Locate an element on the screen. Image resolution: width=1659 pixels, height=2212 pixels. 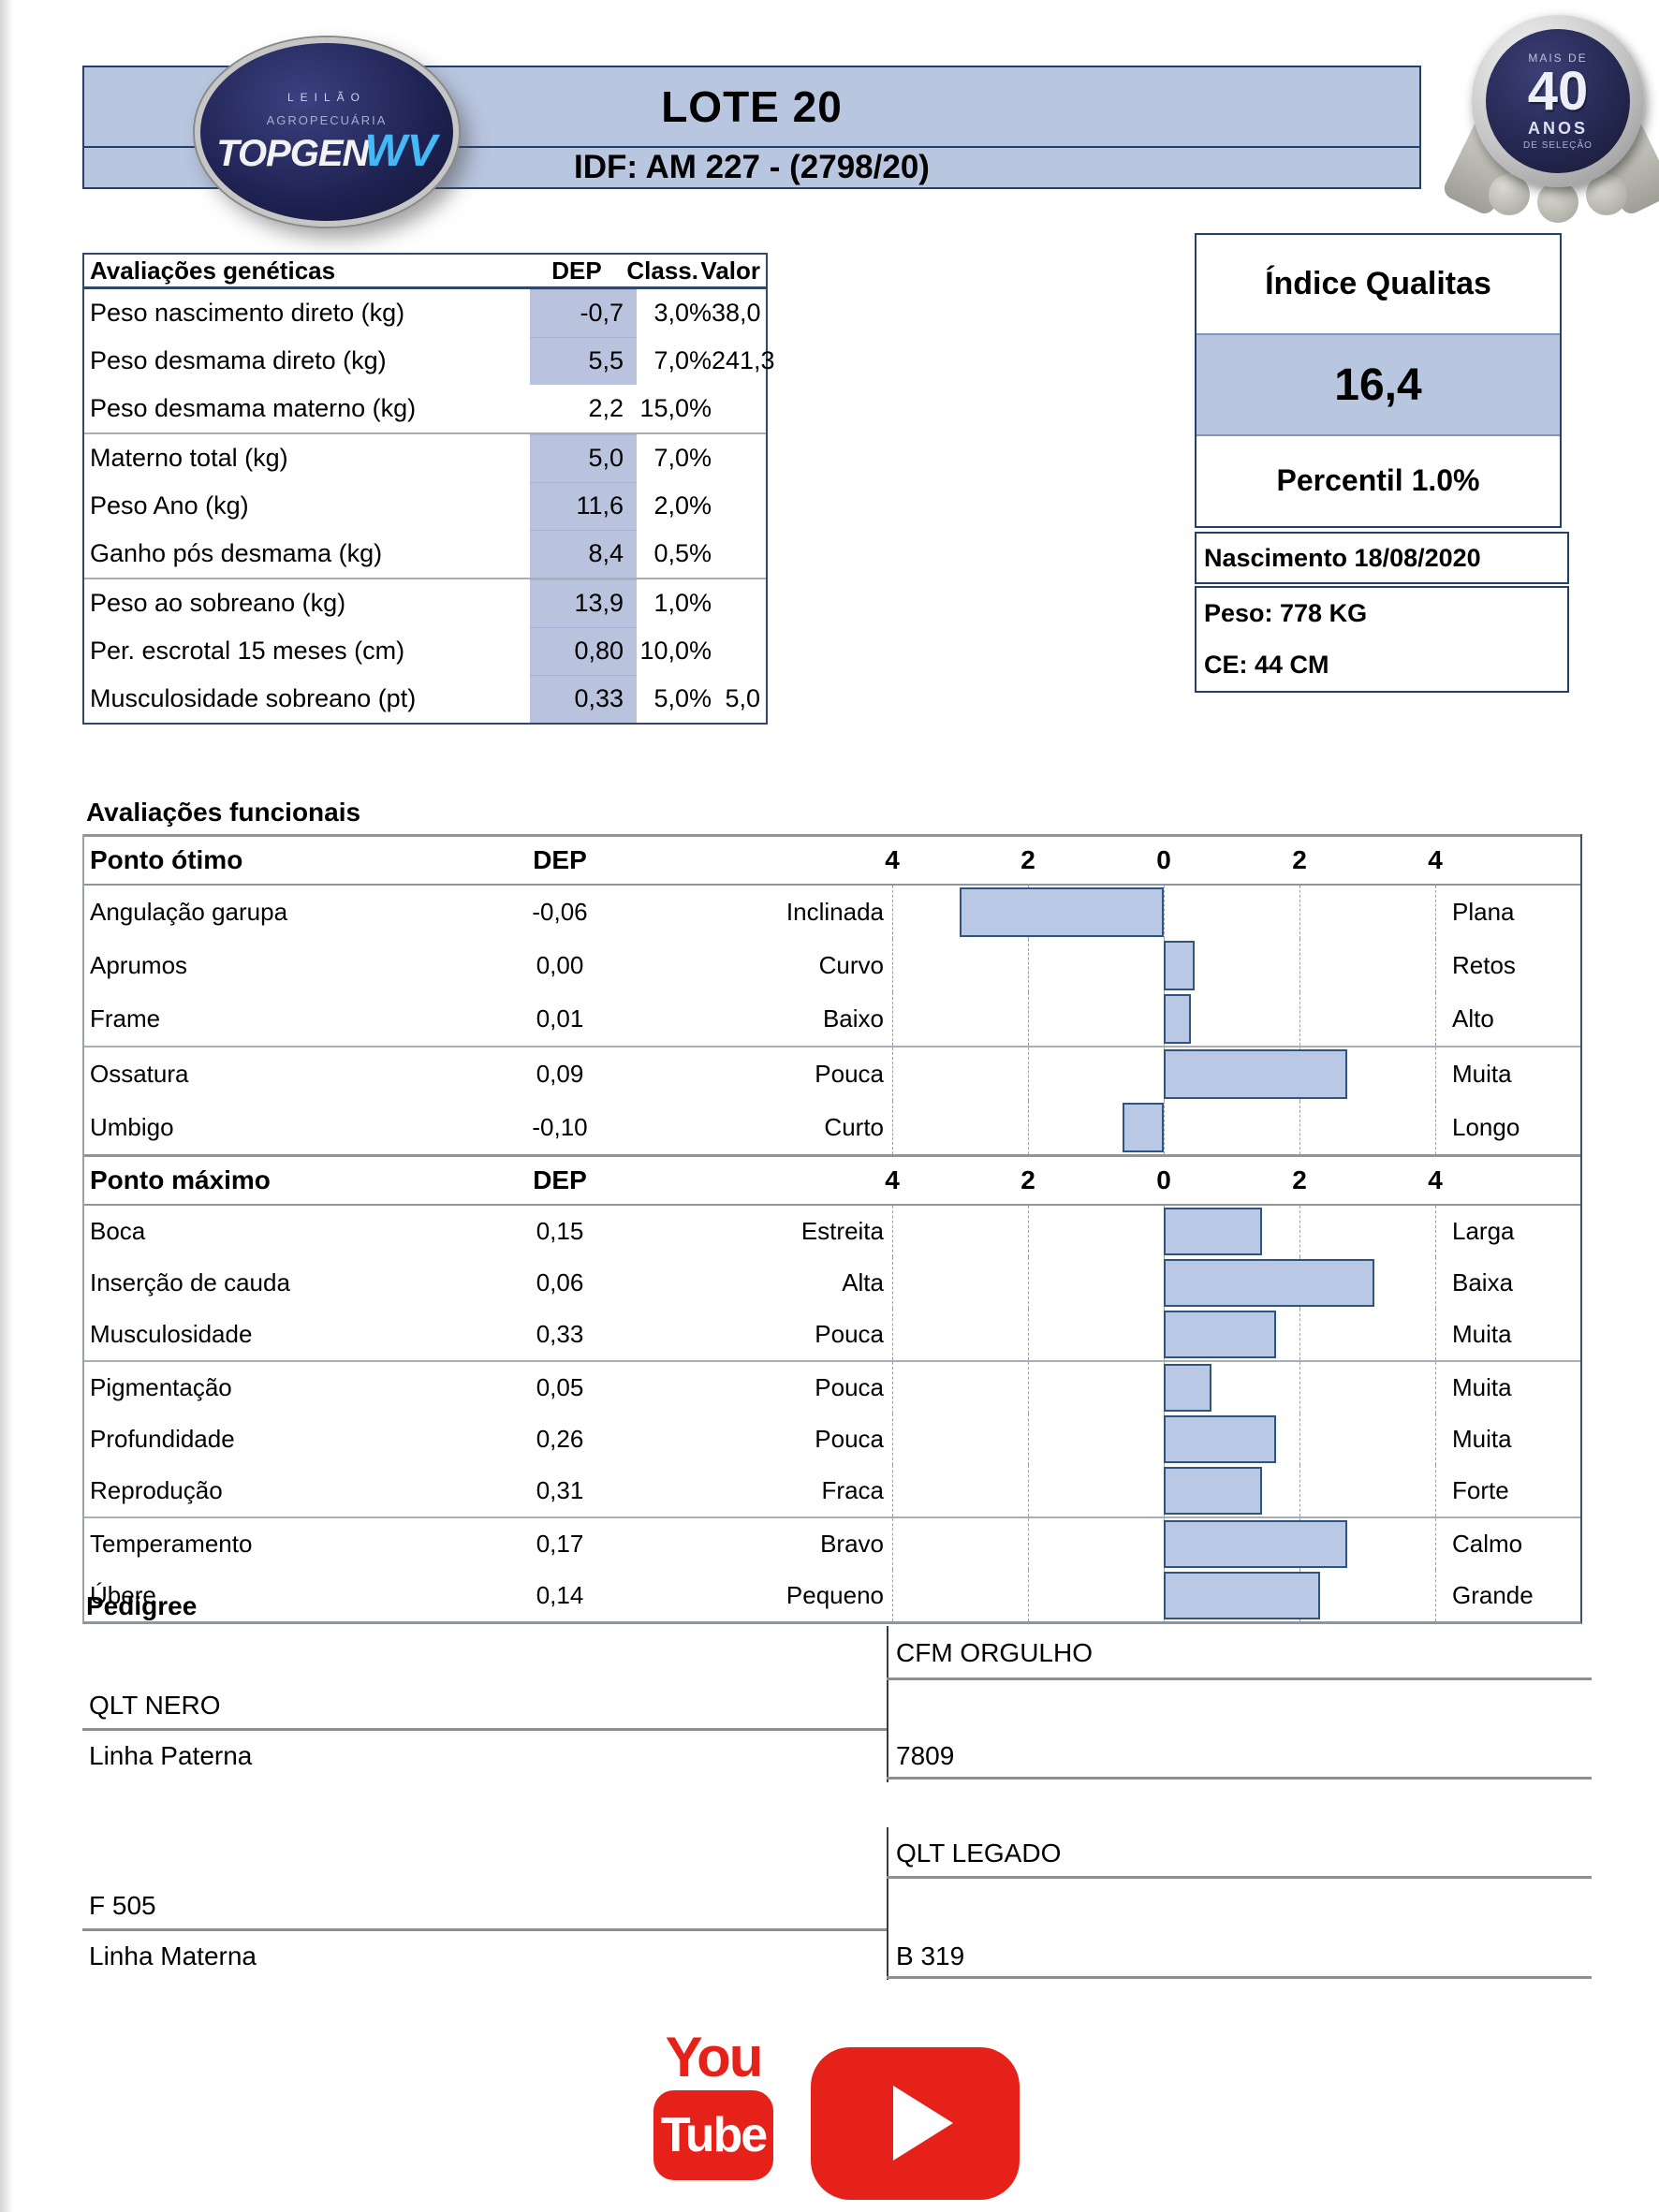
trait-row: Musculosidade 0,33 Pouca Muita is located at coordinates (832, 1335).